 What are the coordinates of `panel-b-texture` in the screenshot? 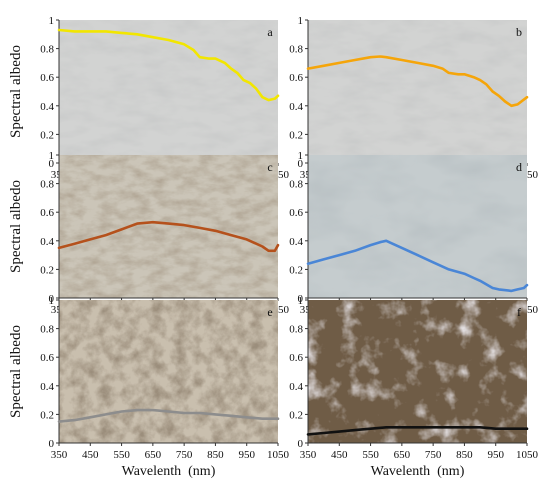 It's located at (417, 91).